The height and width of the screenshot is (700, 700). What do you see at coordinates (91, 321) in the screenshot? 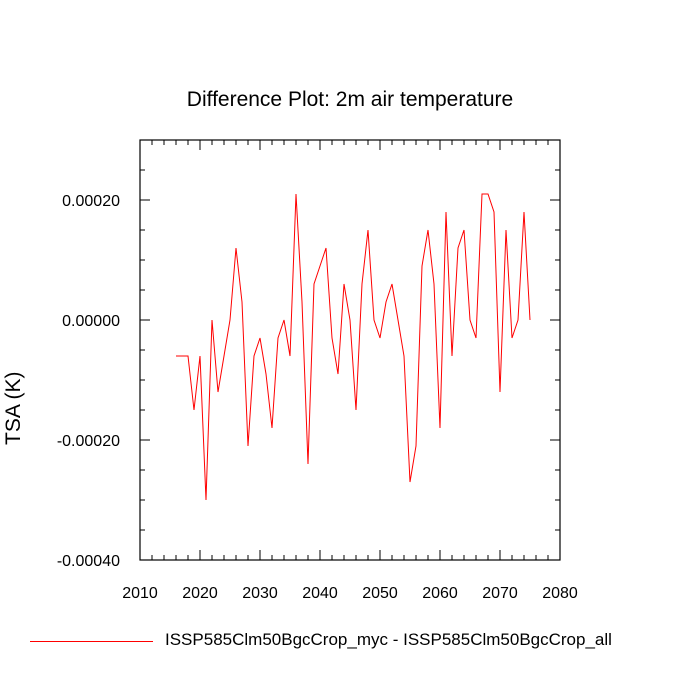
I see `y-tick-label: 0.00000` at bounding box center [91, 321].